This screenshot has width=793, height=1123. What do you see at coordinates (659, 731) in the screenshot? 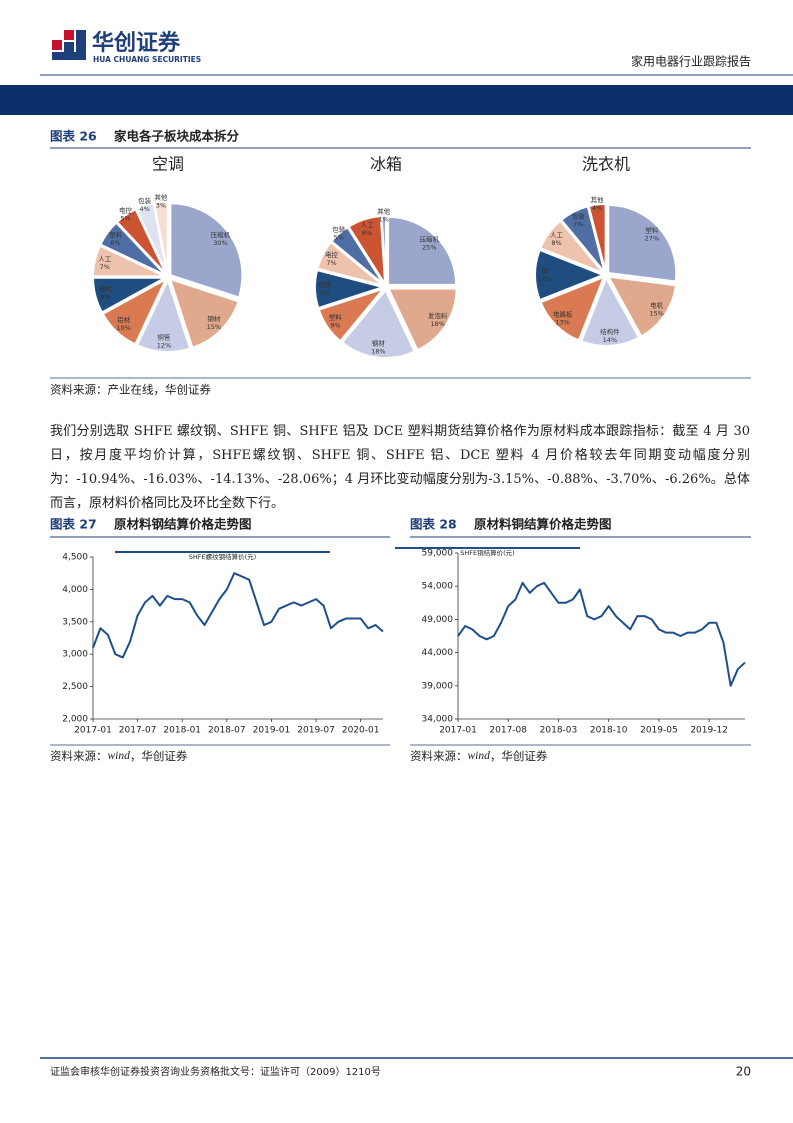
I see `x-tick-label: 2019-05` at bounding box center [659, 731].